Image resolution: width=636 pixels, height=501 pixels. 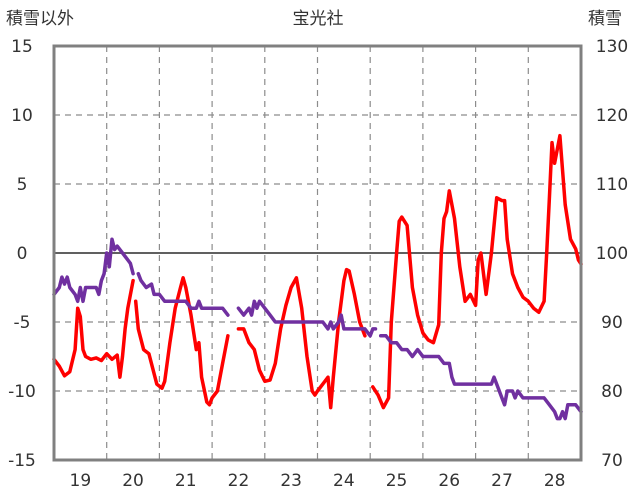 I want to click on x-tick-label: 20, so click(x=133, y=481).